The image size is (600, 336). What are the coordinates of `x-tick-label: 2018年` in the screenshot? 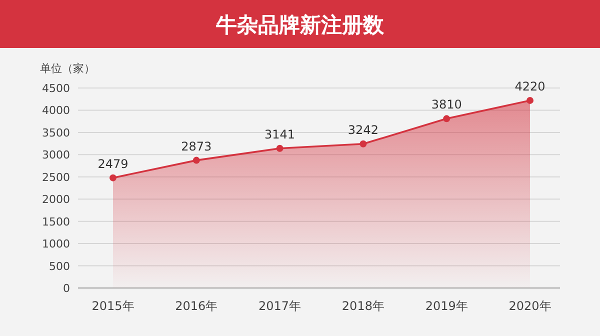 It's located at (363, 306).